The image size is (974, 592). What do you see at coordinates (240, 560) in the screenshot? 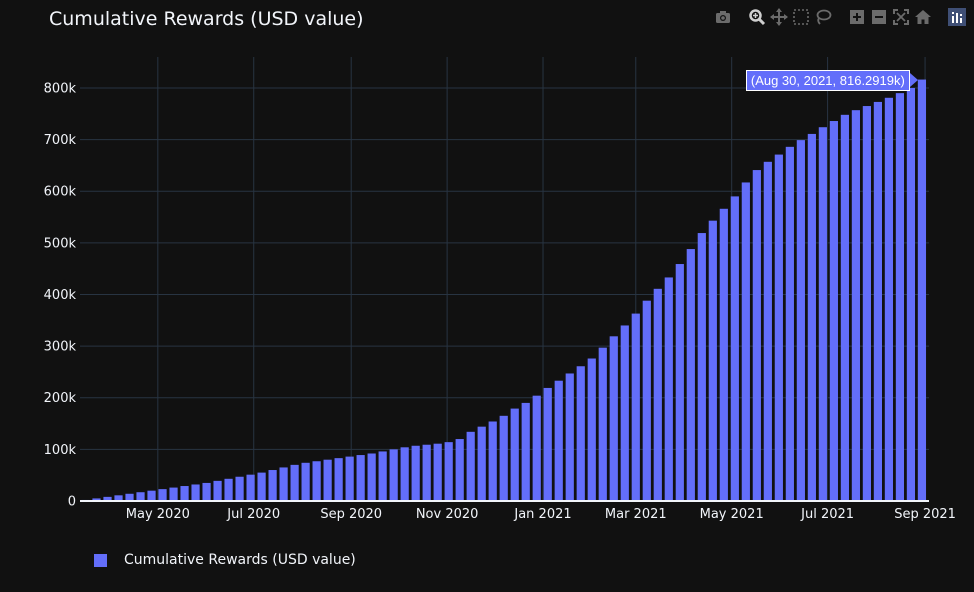
I see `legend-label: Cumulative Rewards (USD value)` at bounding box center [240, 560].